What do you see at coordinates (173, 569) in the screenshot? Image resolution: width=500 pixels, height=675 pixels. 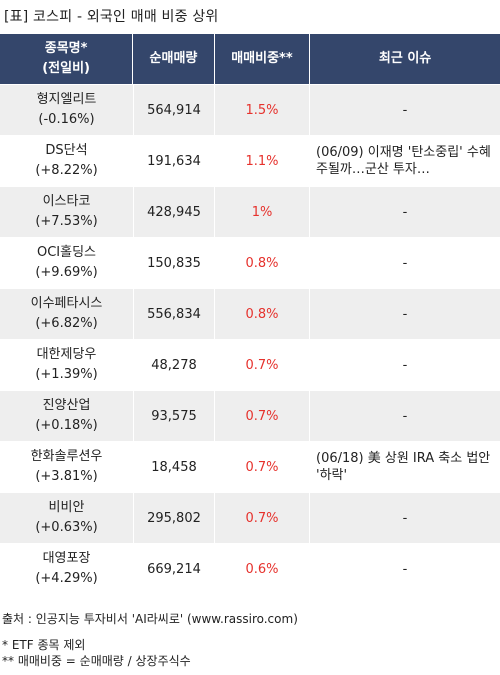 I see `net-volume: 669,214` at bounding box center [173, 569].